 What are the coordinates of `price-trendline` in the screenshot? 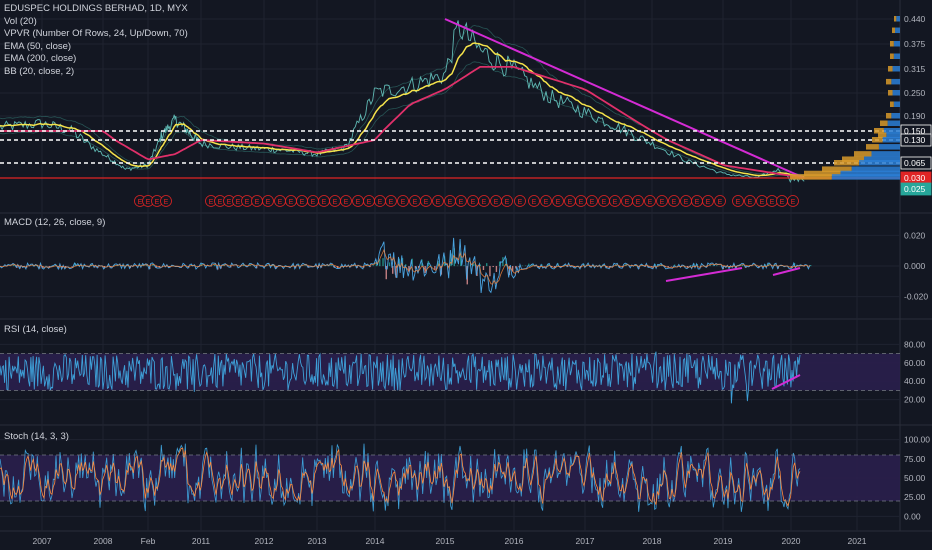 It's located at (624, 98).